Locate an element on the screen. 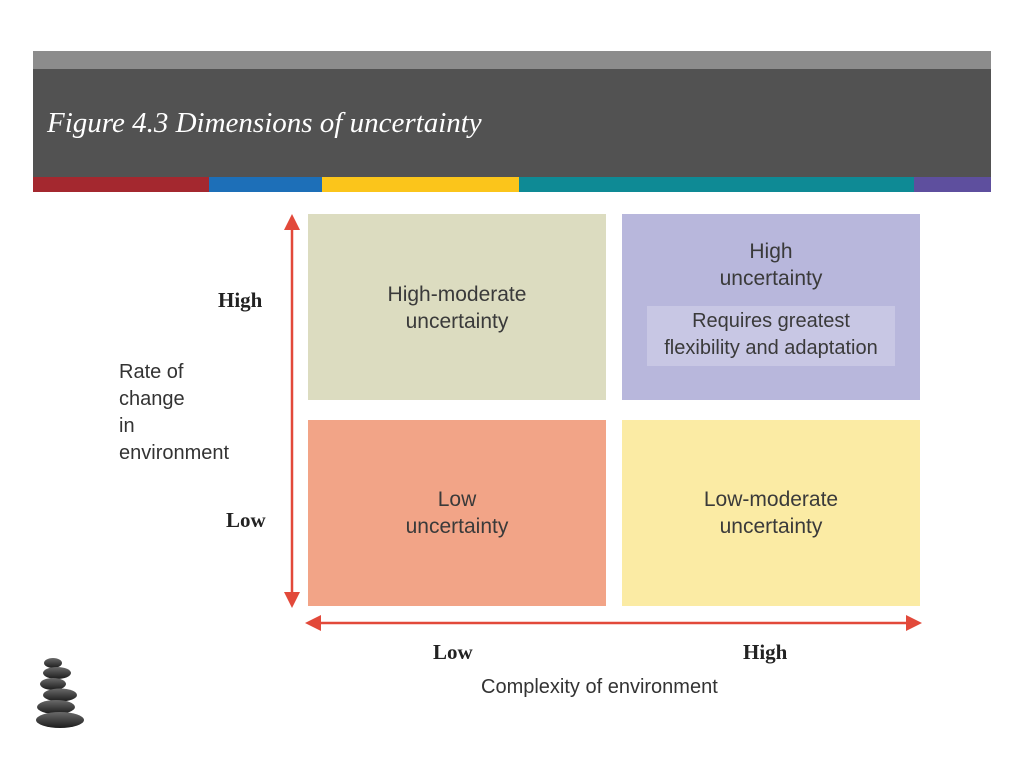 The width and height of the screenshot is (1024, 768). y-axis-title-line: in is located at coordinates (127, 426).